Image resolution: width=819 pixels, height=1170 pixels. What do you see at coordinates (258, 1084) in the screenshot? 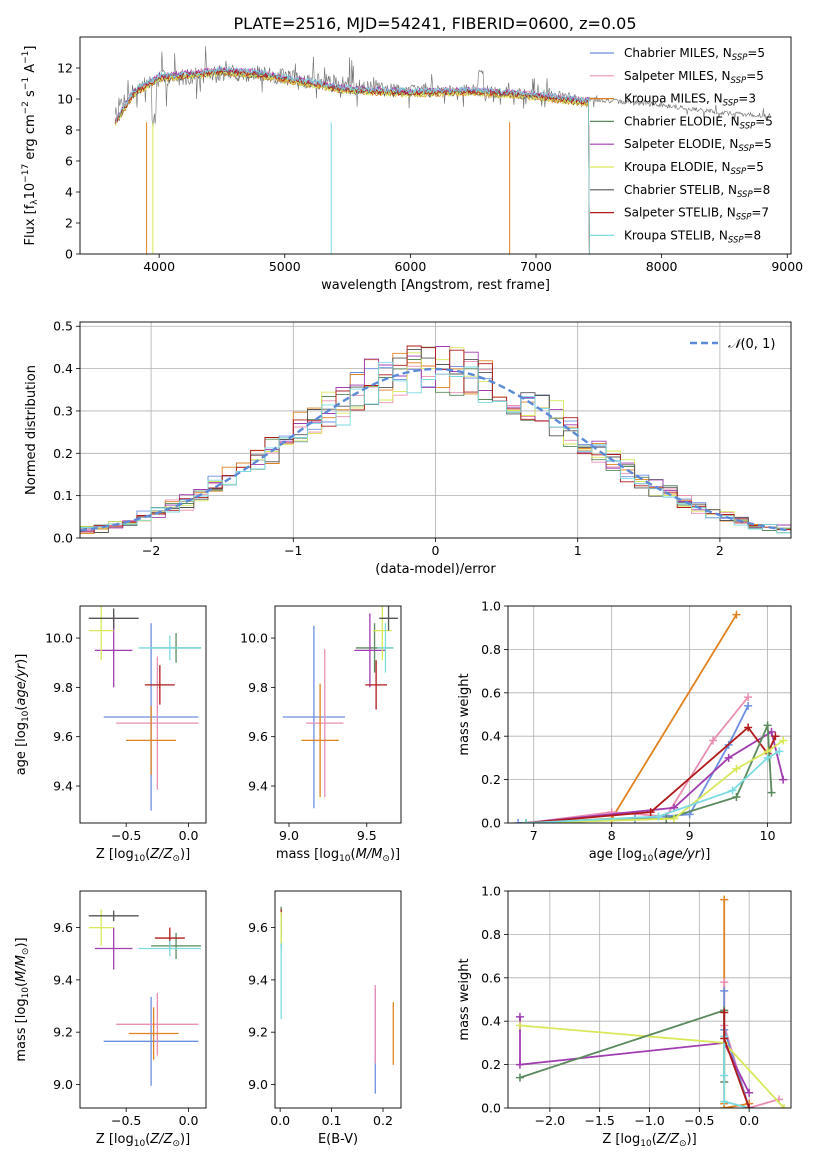
I see `y-tick-label: 9.0` at bounding box center [258, 1084].